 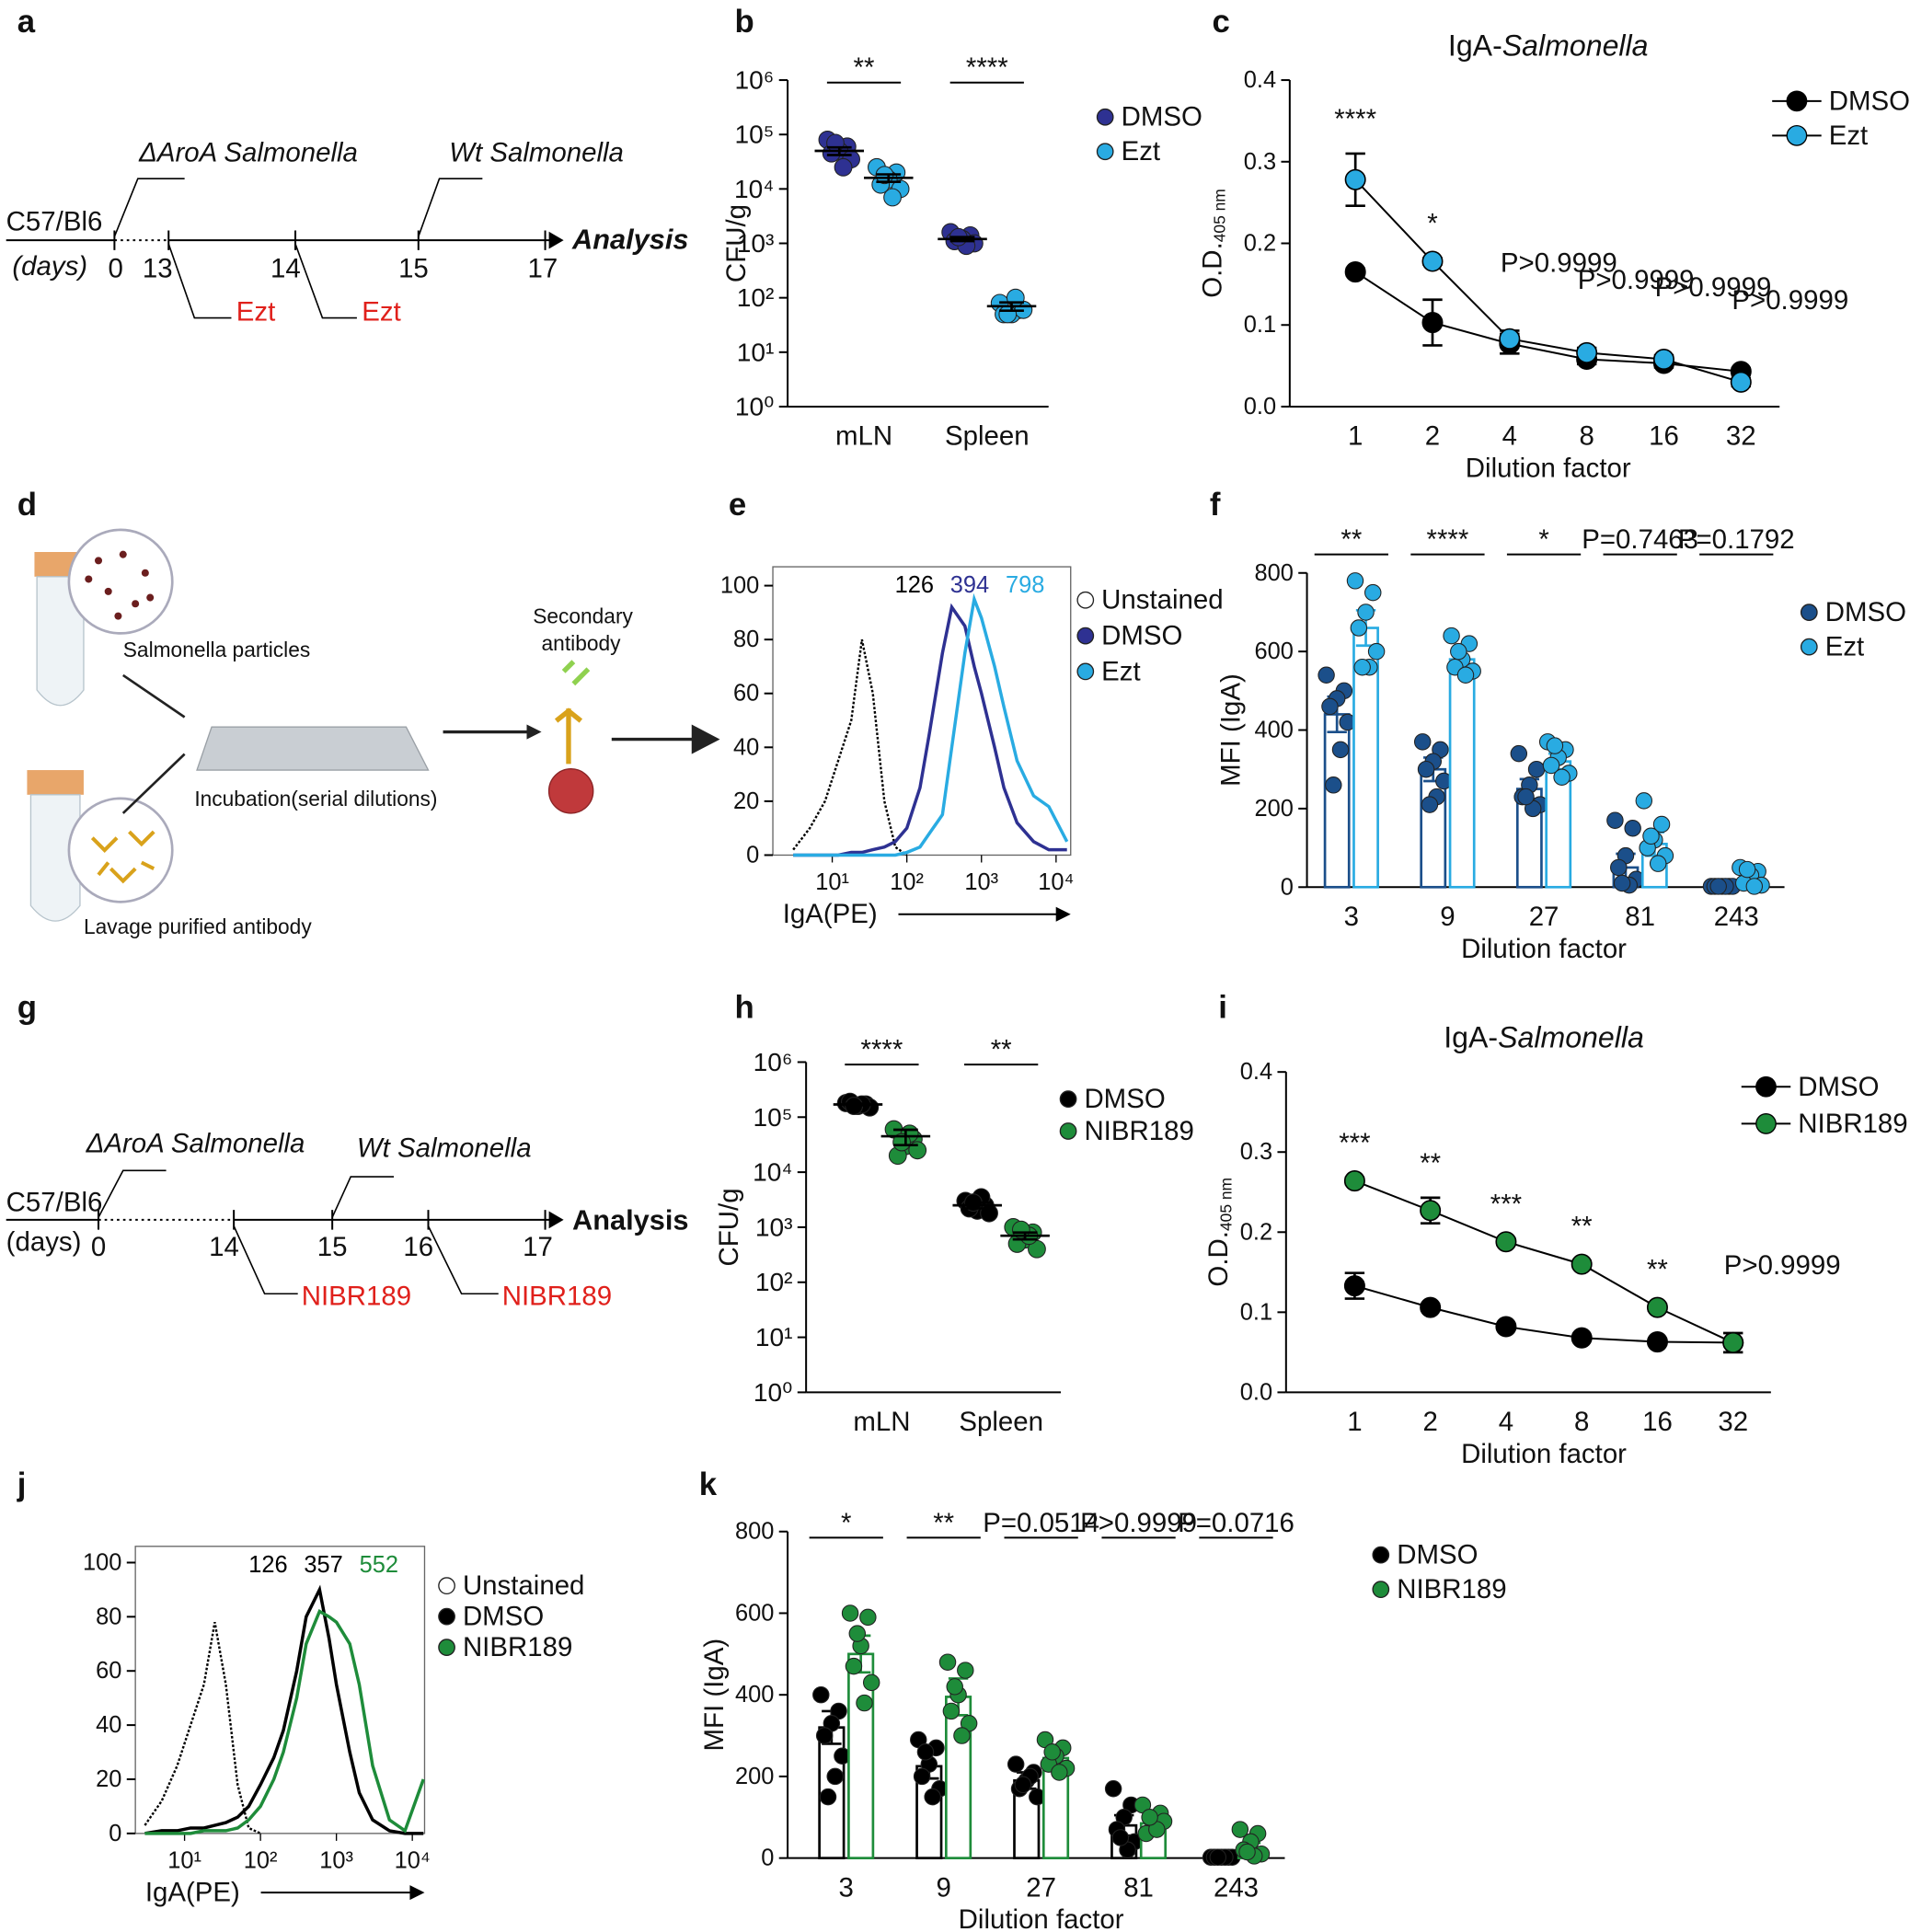 I want to click on x-tick-label: 27, so click(x=1041, y=1887).